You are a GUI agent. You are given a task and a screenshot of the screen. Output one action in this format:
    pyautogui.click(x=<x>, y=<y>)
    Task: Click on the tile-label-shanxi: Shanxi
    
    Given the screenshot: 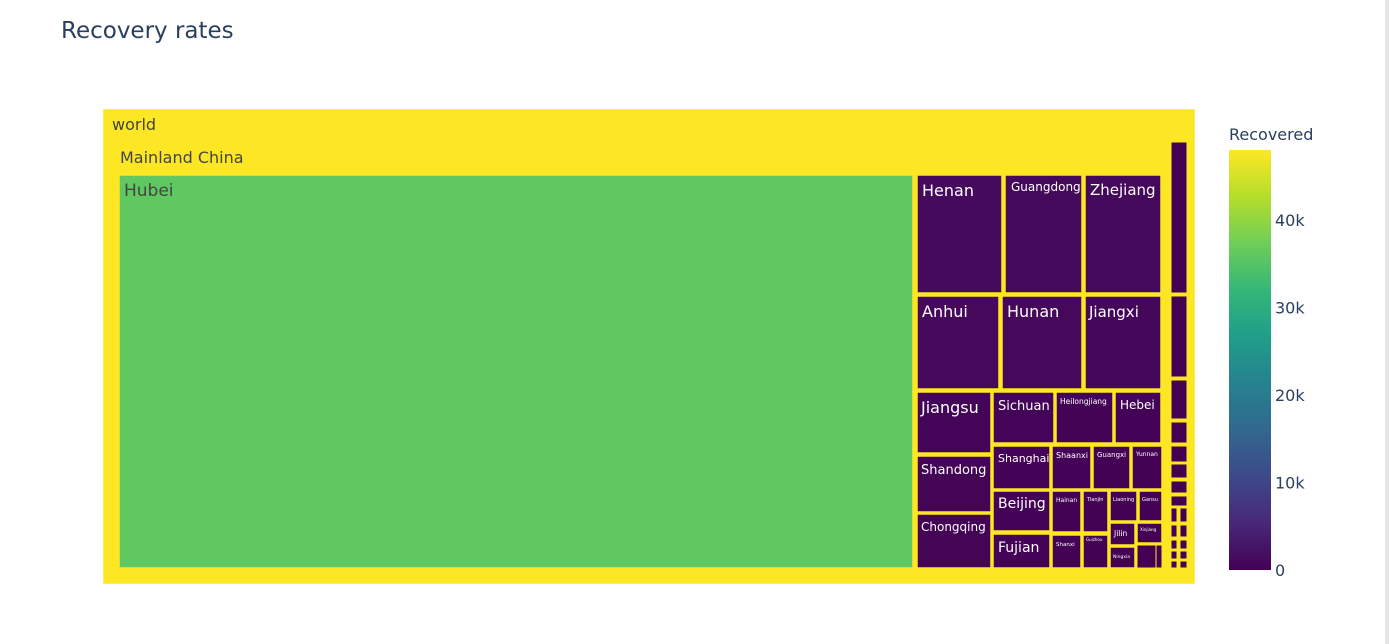 What is the action you would take?
    pyautogui.click(x=1065, y=545)
    